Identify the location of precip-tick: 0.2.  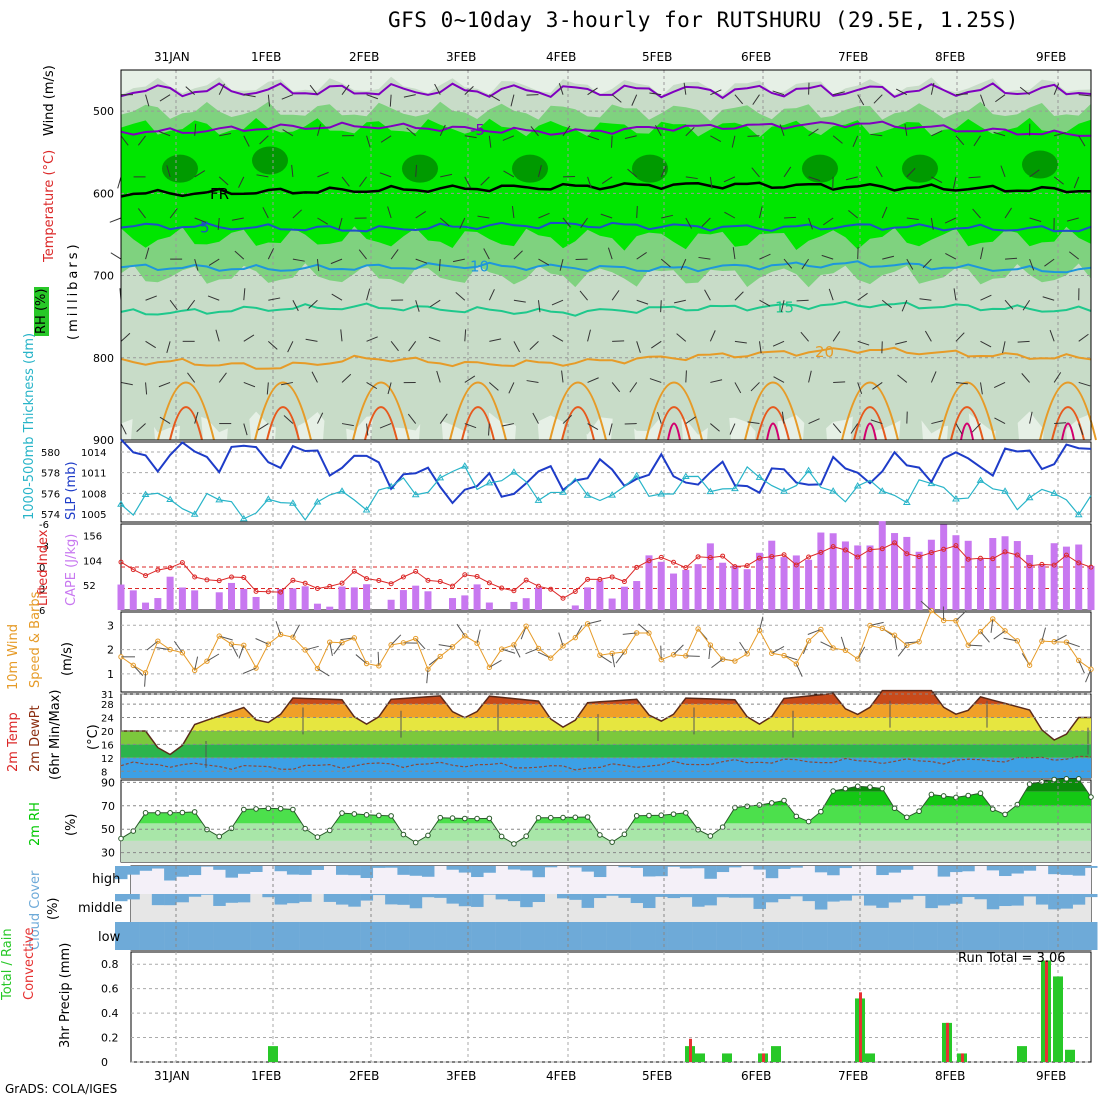
(110, 1038).